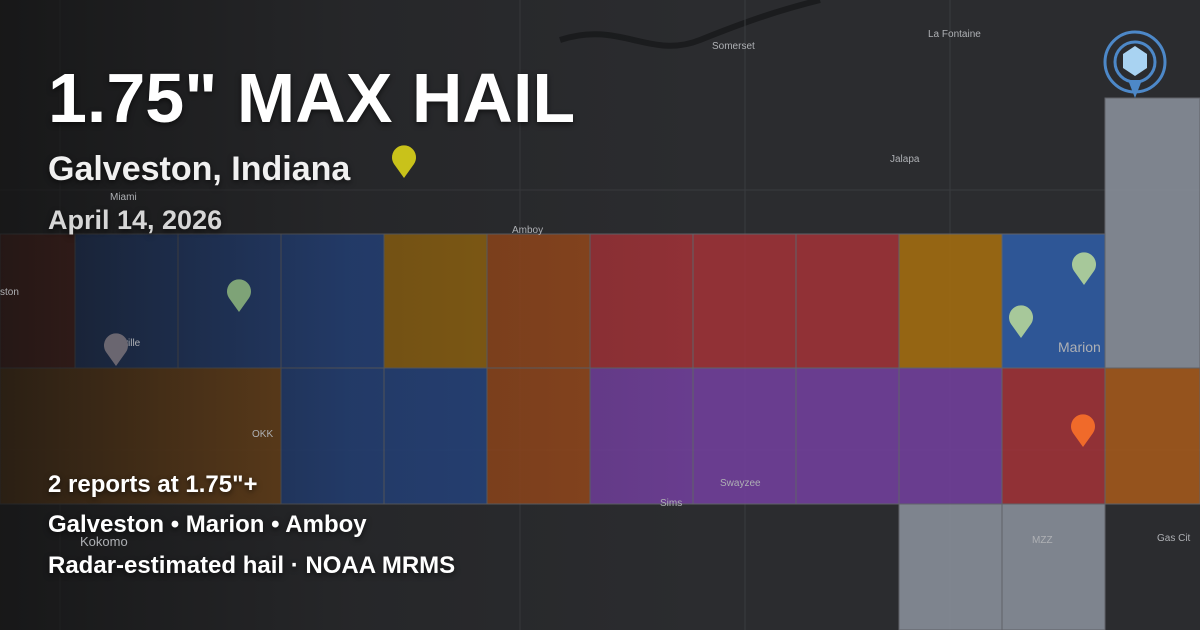 This screenshot has width=1200, height=630. What do you see at coordinates (1079, 347) in the screenshot?
I see `place: Marion` at bounding box center [1079, 347].